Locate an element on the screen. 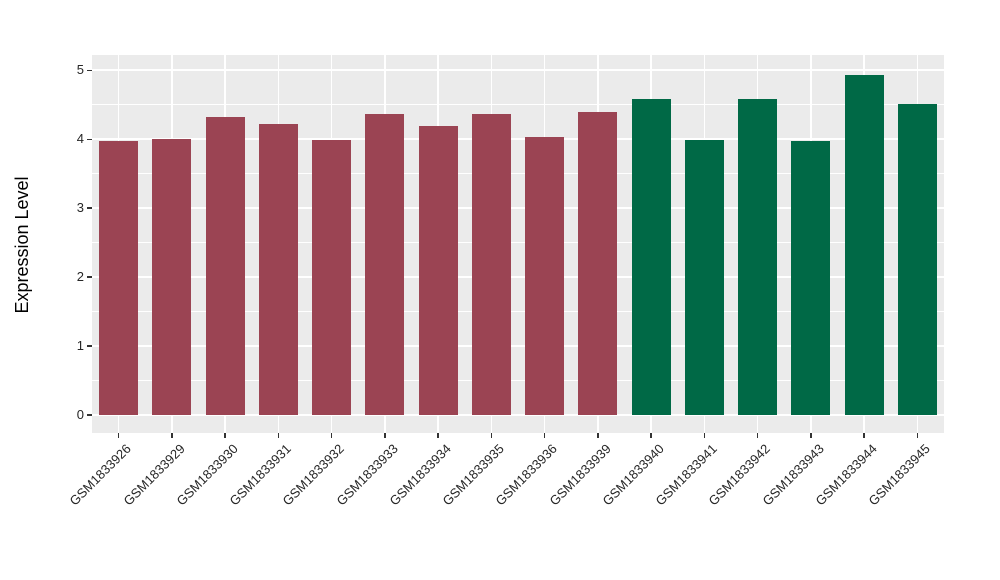 The image size is (1000, 580). y-tick-label: 2 is located at coordinates (80, 277).